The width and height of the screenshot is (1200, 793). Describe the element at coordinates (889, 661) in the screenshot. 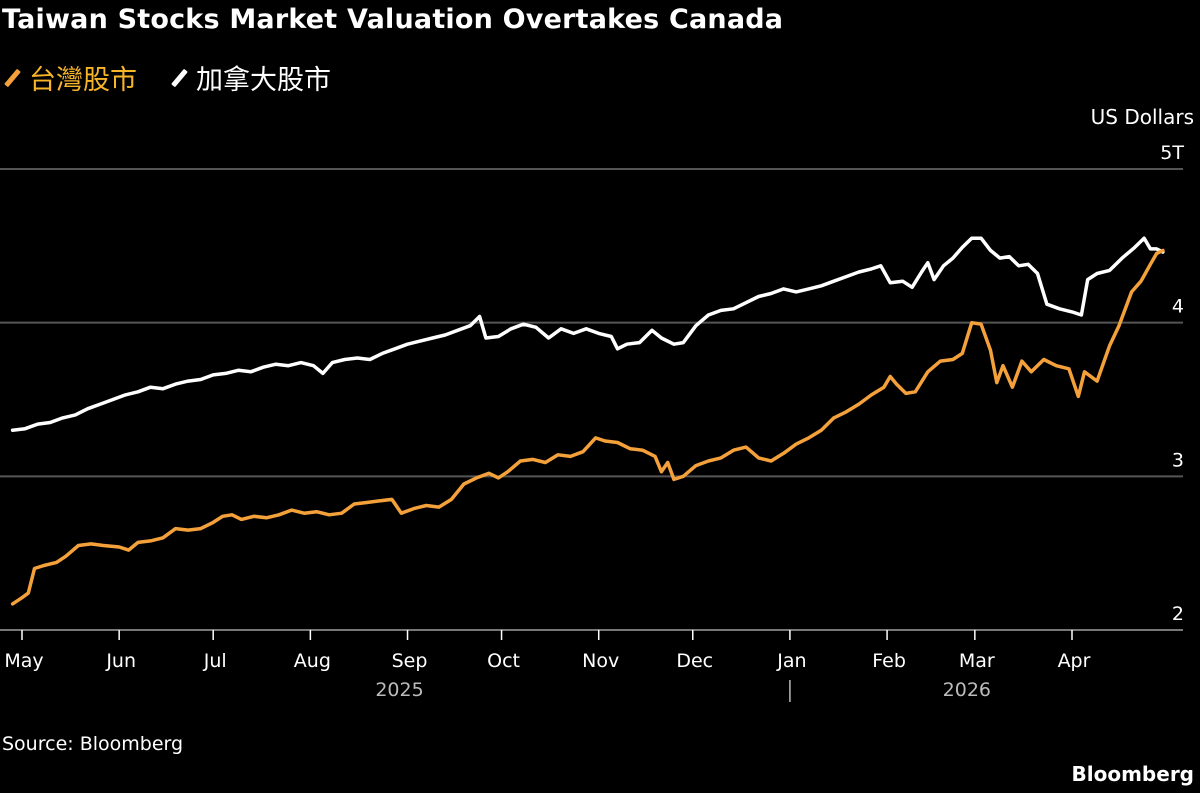

I see `x-tick-label: Feb` at that location.